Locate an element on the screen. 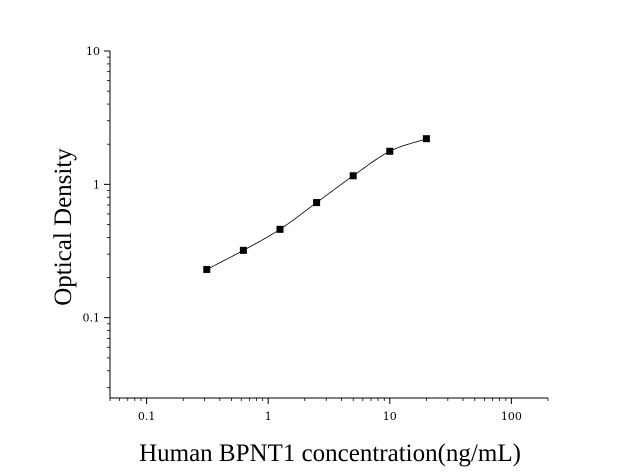 Image resolution: width=633 pixels, height=476 pixels. x-tick-label: 1 is located at coordinates (268, 416).